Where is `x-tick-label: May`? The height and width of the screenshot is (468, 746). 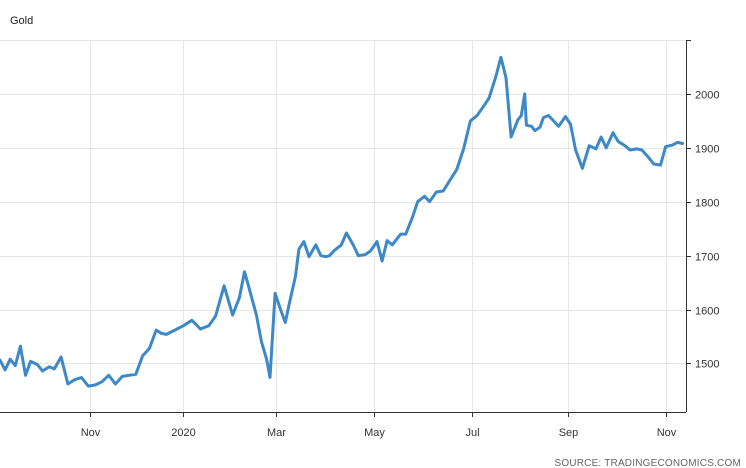 x-tick-label: May is located at coordinates (374, 433).